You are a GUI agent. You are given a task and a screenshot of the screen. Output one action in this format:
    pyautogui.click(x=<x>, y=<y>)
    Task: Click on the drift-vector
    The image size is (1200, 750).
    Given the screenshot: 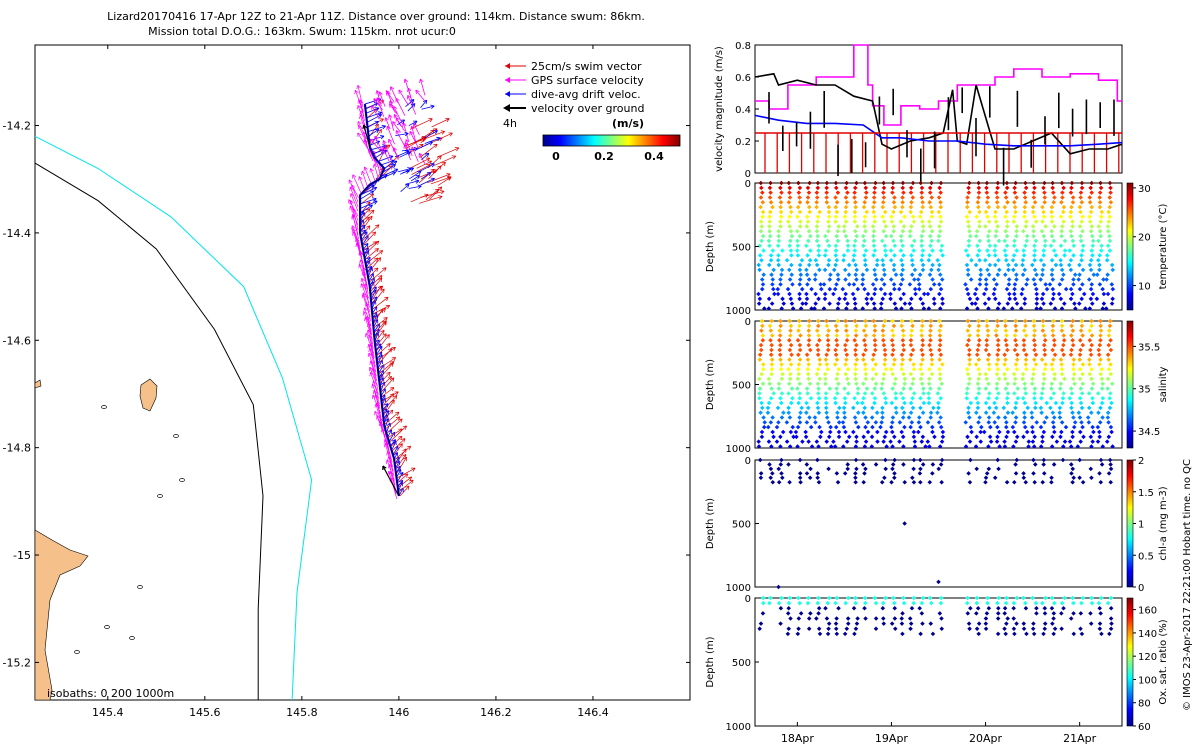 What is the action you would take?
    pyautogui.click(x=393, y=443)
    